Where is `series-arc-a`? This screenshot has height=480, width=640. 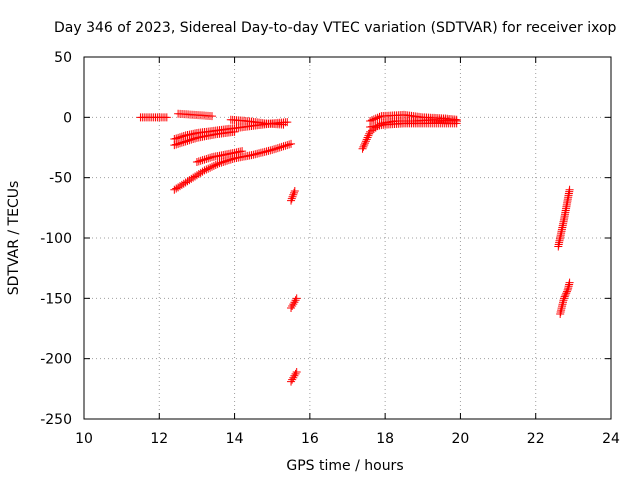
series-arc-a is located at coordinates (153, 117).